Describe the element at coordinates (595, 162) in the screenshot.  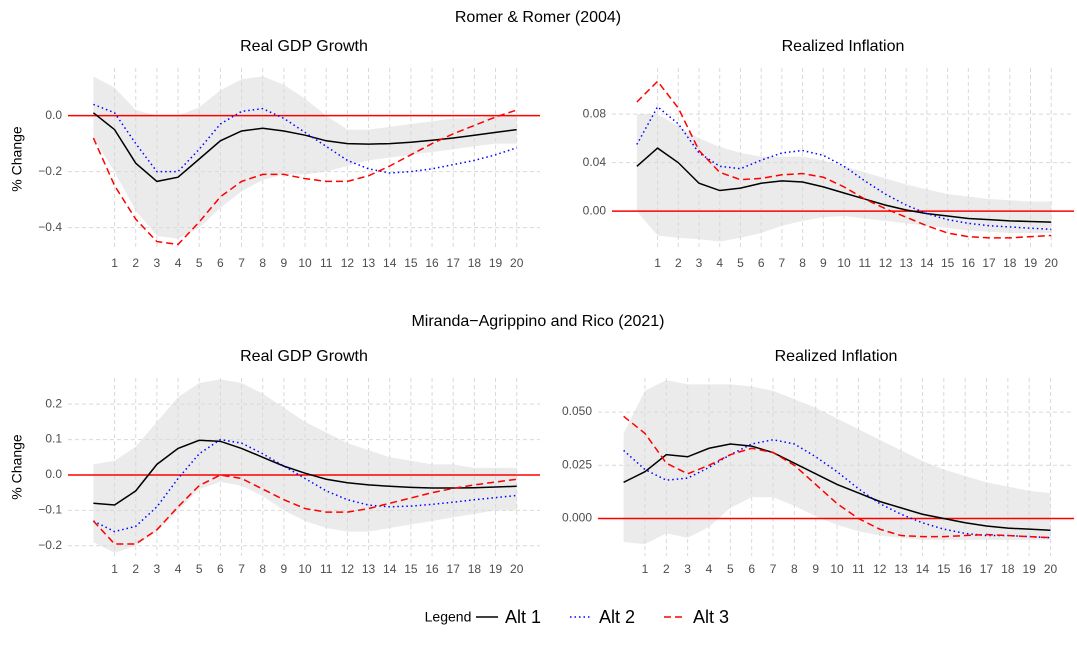
I see `y-tick-label: 0.04` at that location.